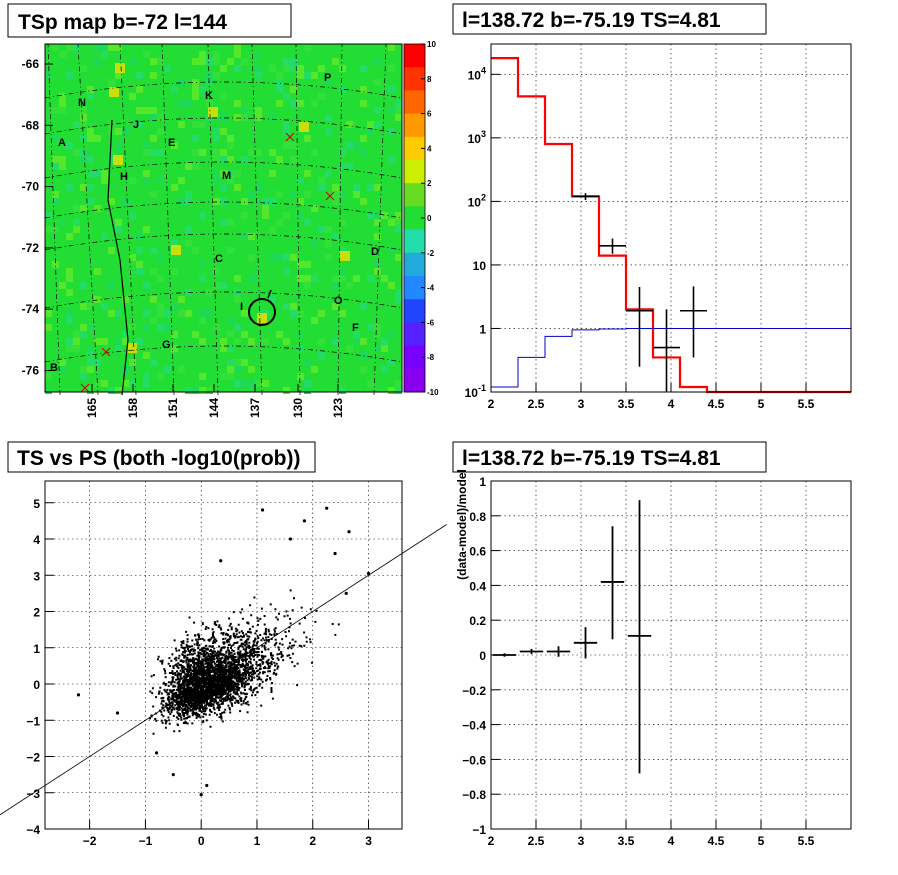 This screenshot has width=898, height=875. What do you see at coordinates (581, 841) in the screenshot?
I see `ratio-x-tick-label: 3` at bounding box center [581, 841].